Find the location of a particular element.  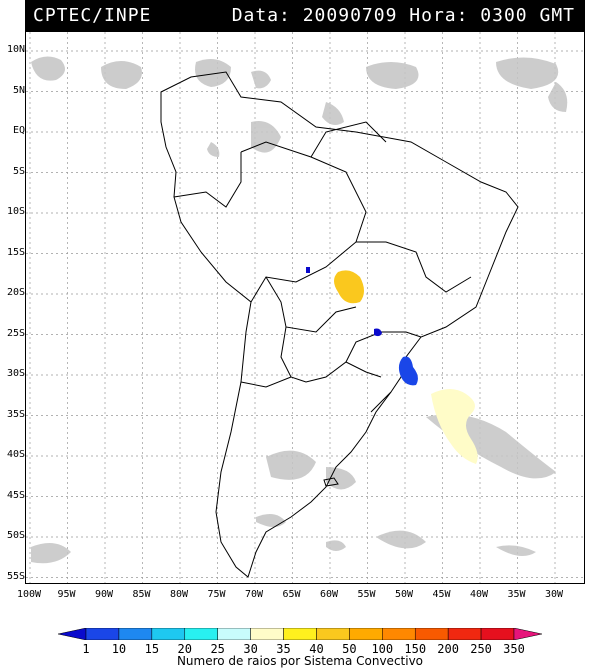

agency-label: CPTEC/INPE is located at coordinates (92, 15).